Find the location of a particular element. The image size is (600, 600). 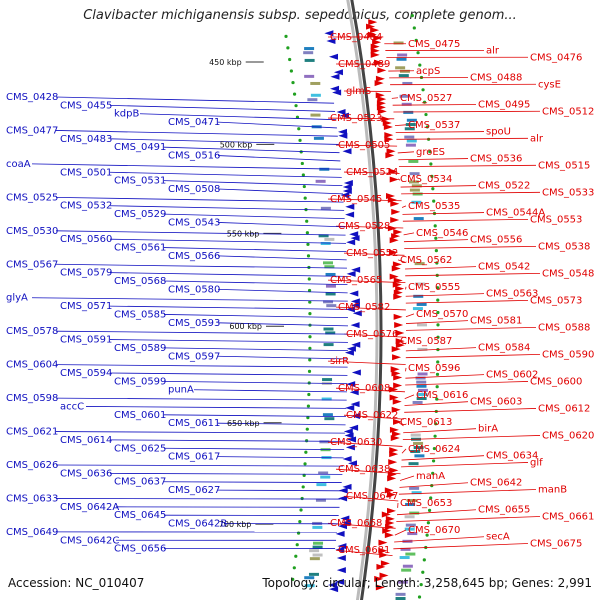

gene-label-forward: CMS_0553 is located at coordinates (556, 219).